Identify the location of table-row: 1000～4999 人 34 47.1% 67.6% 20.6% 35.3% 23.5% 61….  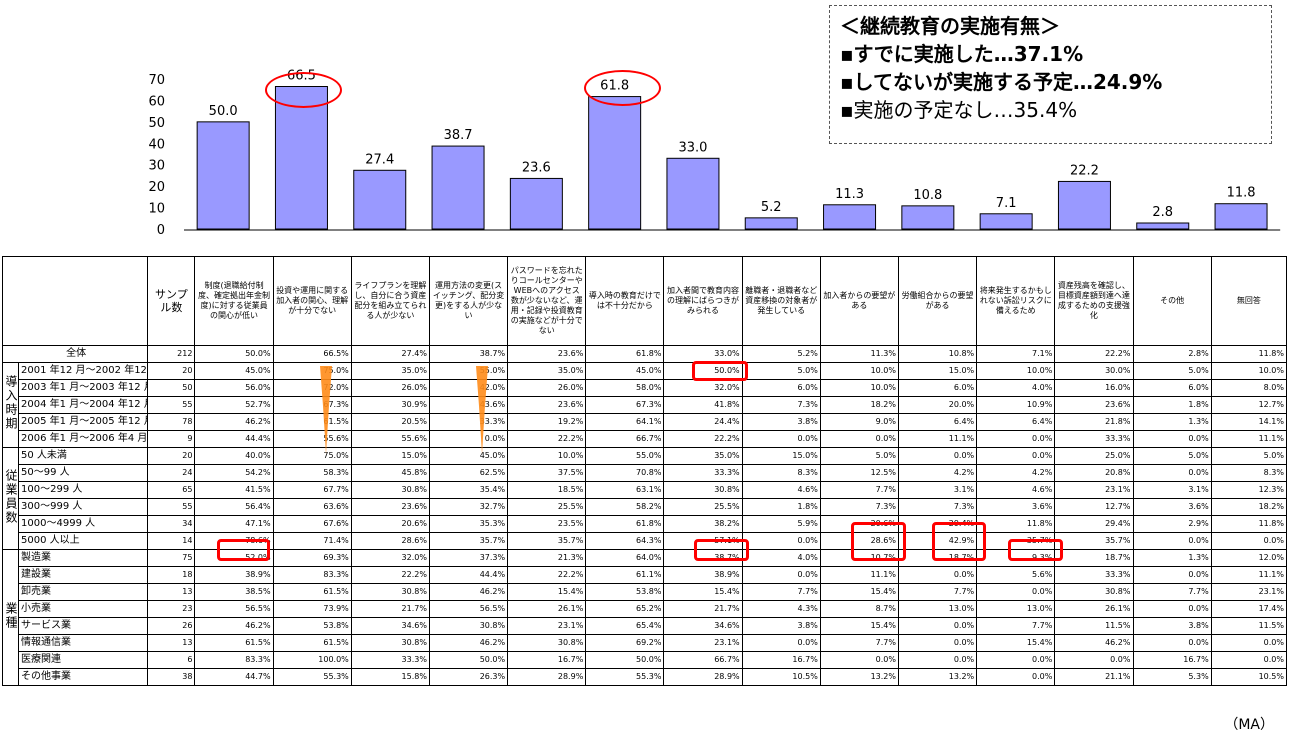
(645, 524).